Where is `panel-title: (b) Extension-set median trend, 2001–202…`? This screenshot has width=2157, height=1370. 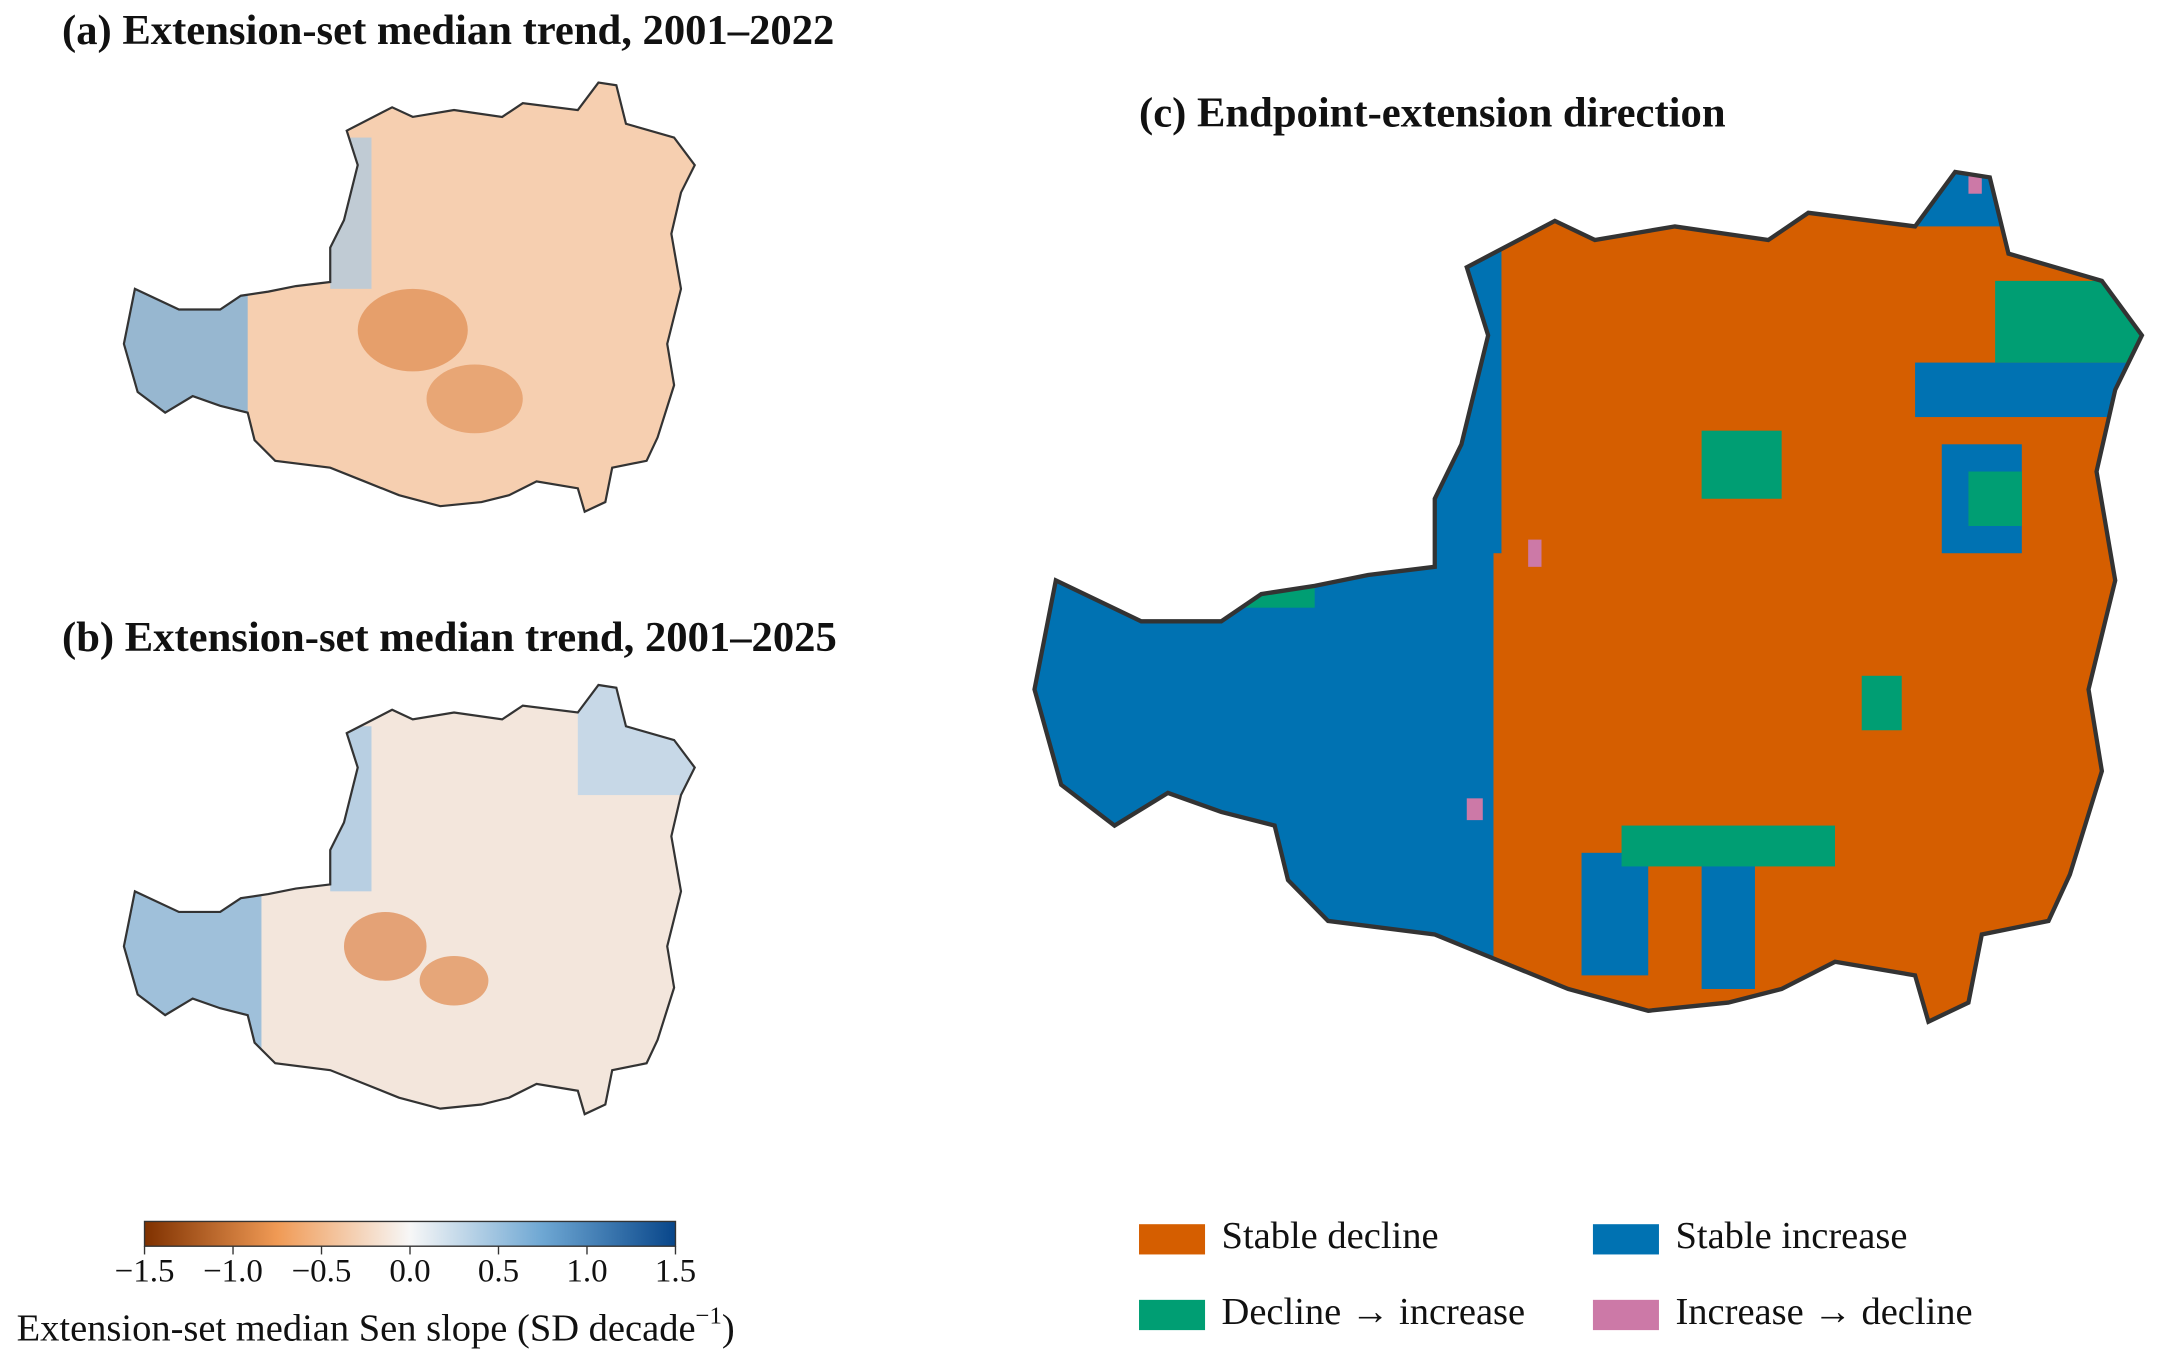 panel-title: (b) Extension-set median trend, 2001–202… is located at coordinates (449, 637).